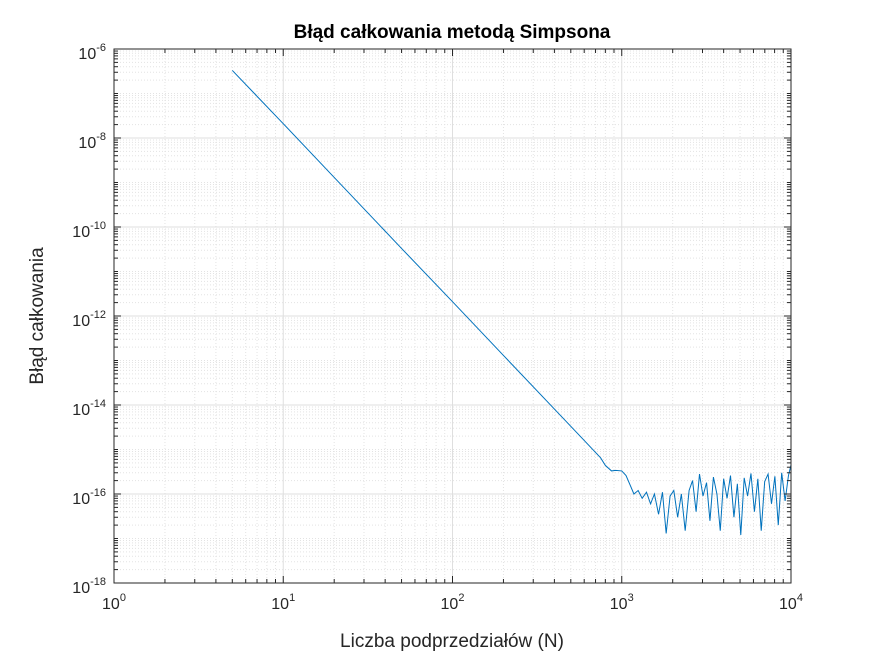 The height and width of the screenshot is (656, 875). I want to click on x-tick-label: 10², so click(453, 602).